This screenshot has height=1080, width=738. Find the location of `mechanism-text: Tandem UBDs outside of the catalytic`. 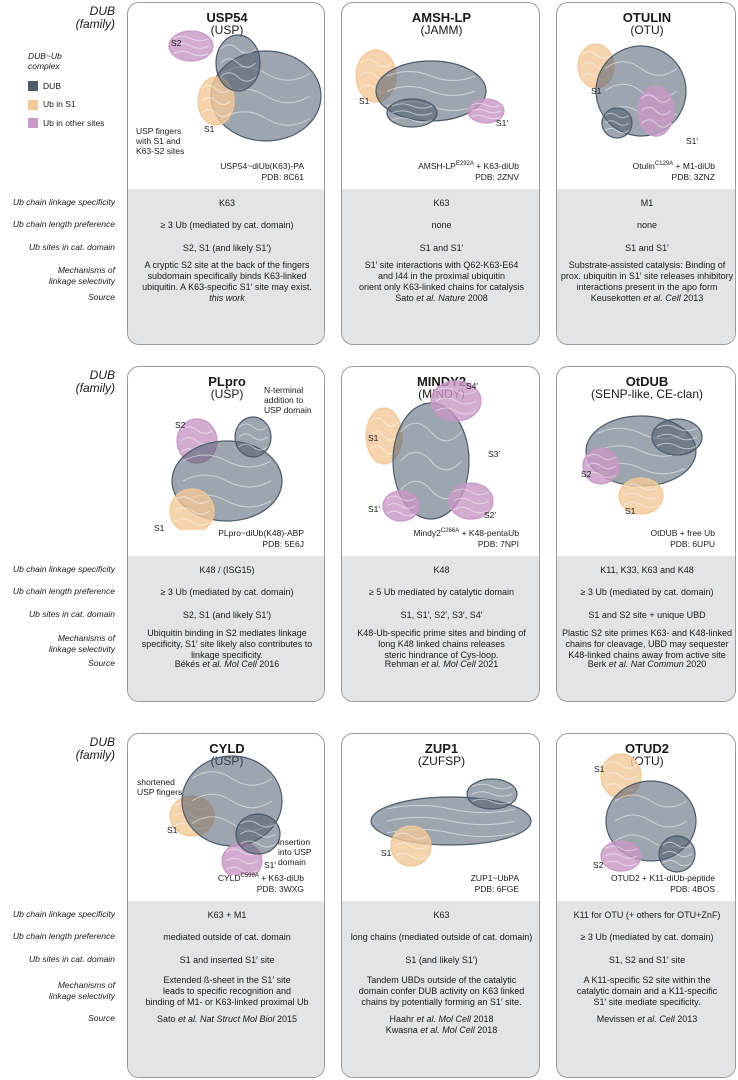

mechanism-text: Tandem UBDs outside of the catalytic is located at coordinates (441, 979).